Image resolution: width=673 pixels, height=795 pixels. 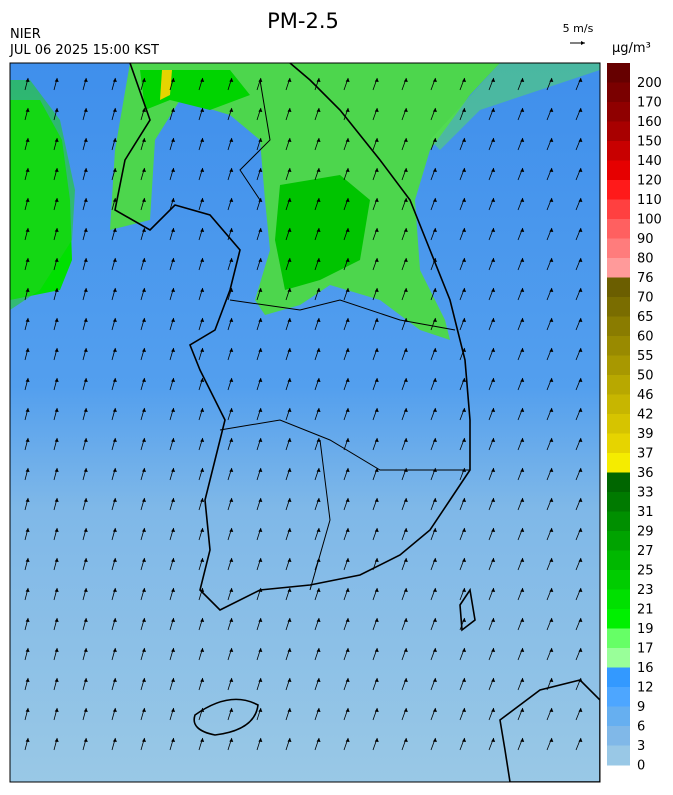 What do you see at coordinates (649, 103) in the screenshot?
I see `legend-label: 170` at bounding box center [649, 103].